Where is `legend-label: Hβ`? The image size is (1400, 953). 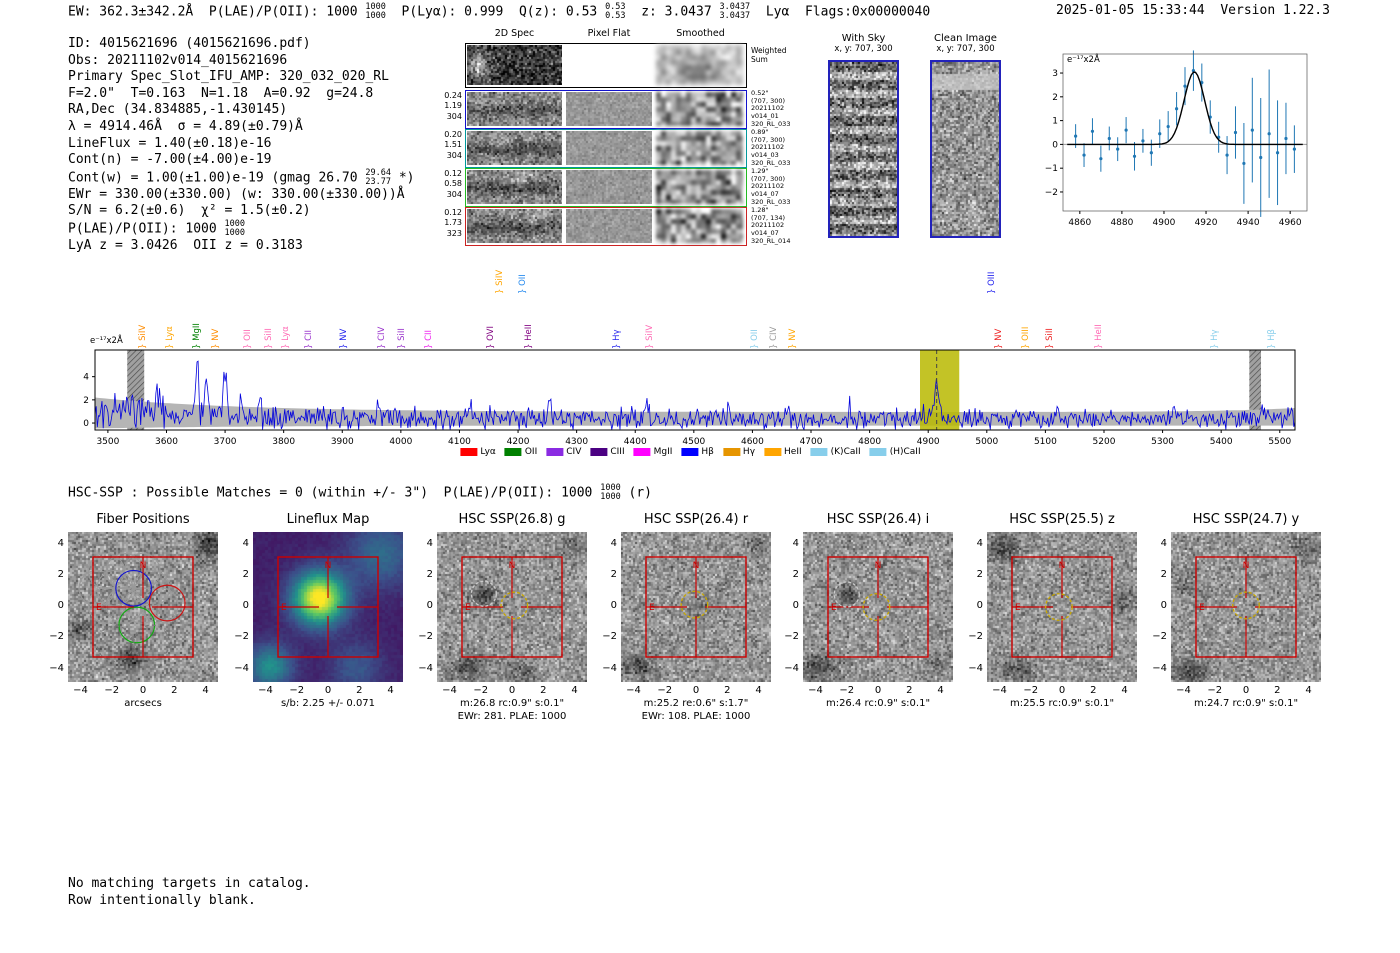 legend-label: Hβ is located at coordinates (707, 452).